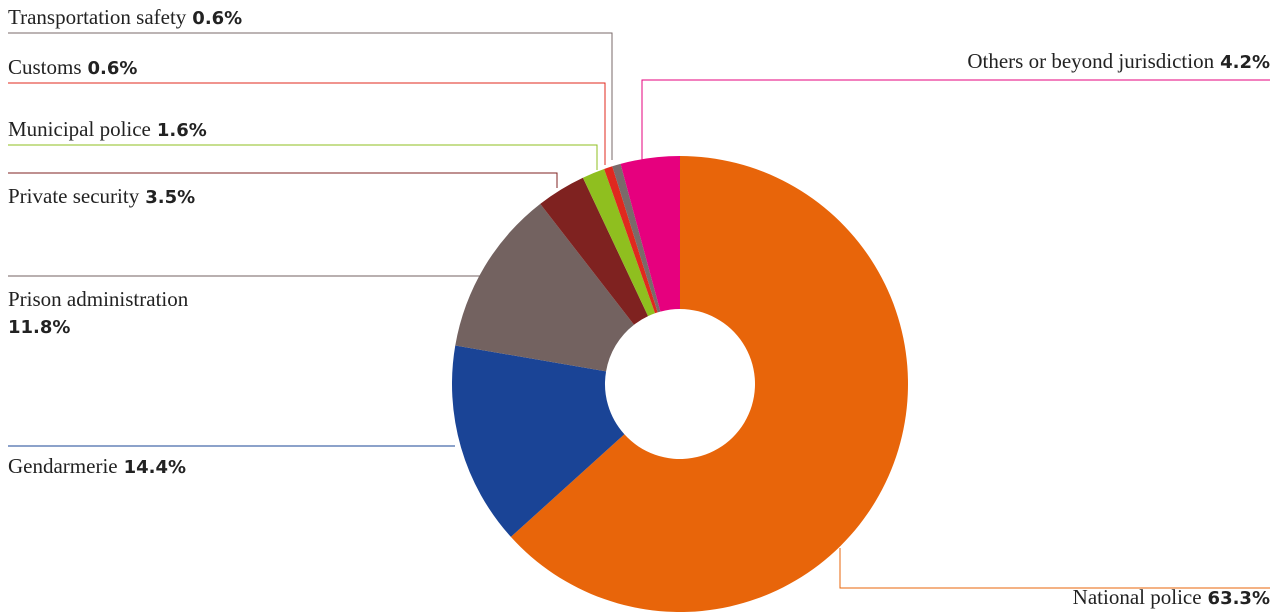 The width and height of the screenshot is (1280, 613). What do you see at coordinates (98, 299) in the screenshot?
I see `category-label: Prison administration` at bounding box center [98, 299].